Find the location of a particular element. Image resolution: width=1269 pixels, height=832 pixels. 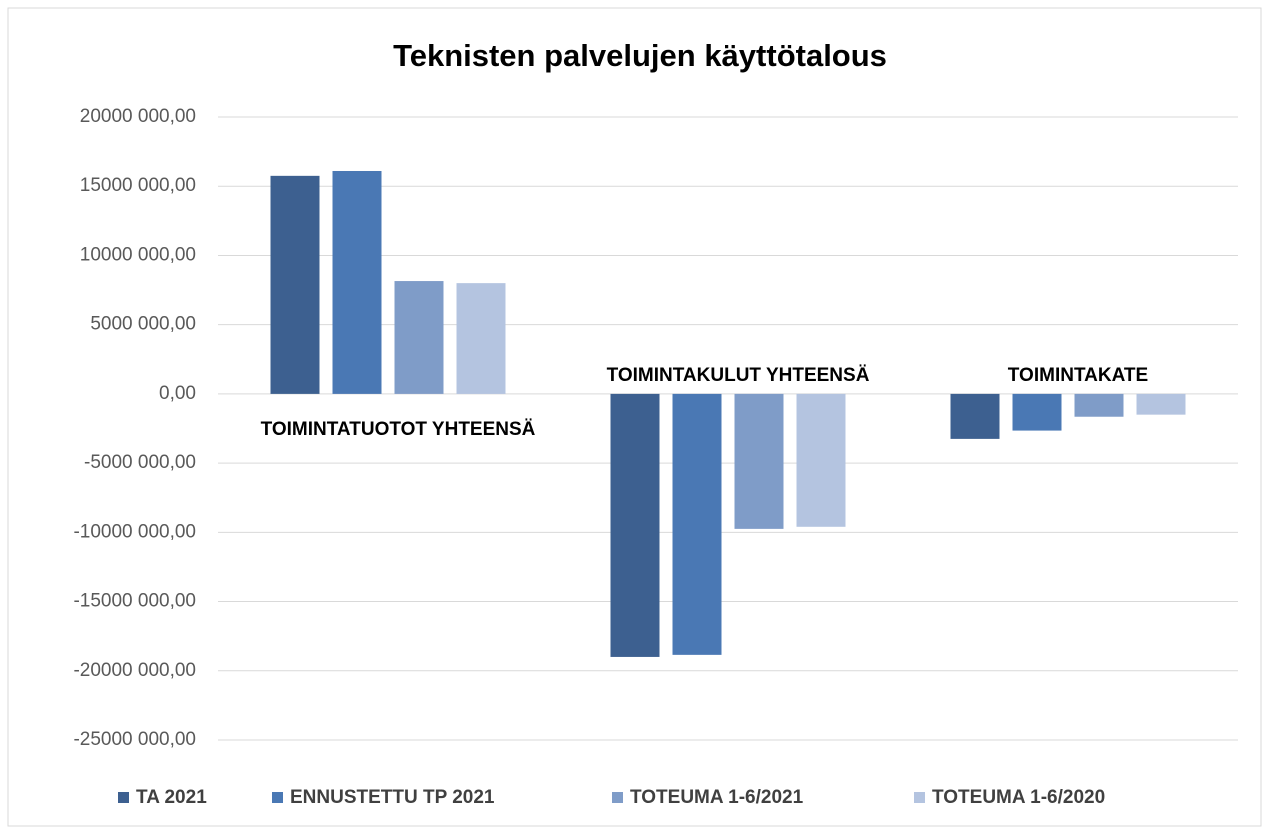

y-tick-label: -20000 000,00 is located at coordinates (134, 670).